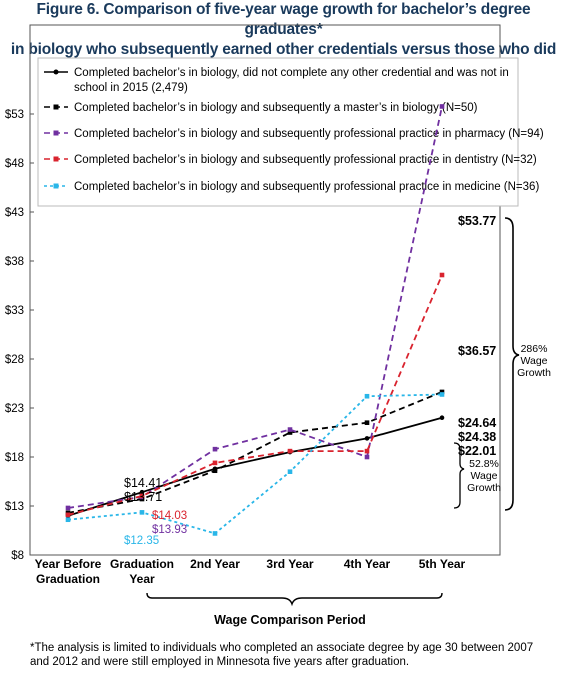 This screenshot has width=567, height=696. Describe the element at coordinates (143, 483) in the screenshot. I see `data-label: $14.41` at that location.